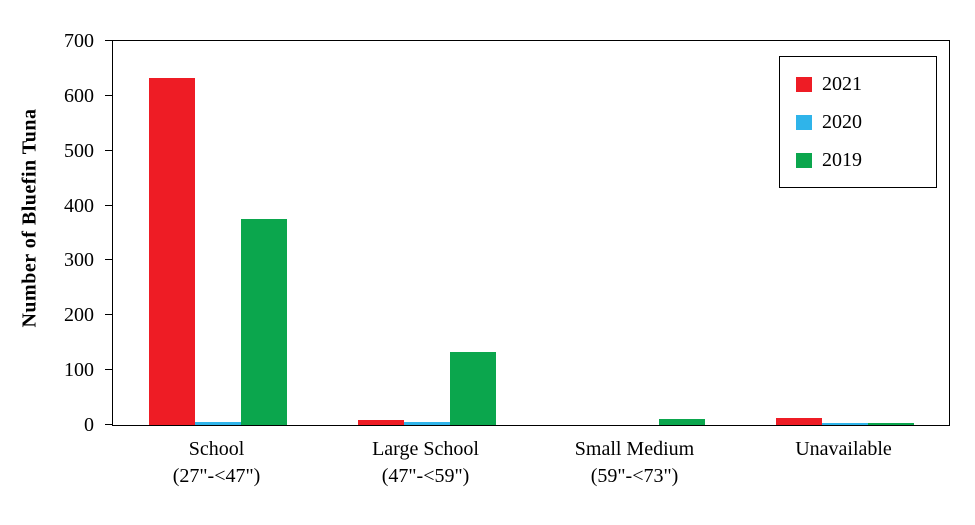 The width and height of the screenshot is (975, 525). I want to click on x-label-line2: (47"-<59"), so click(425, 476).